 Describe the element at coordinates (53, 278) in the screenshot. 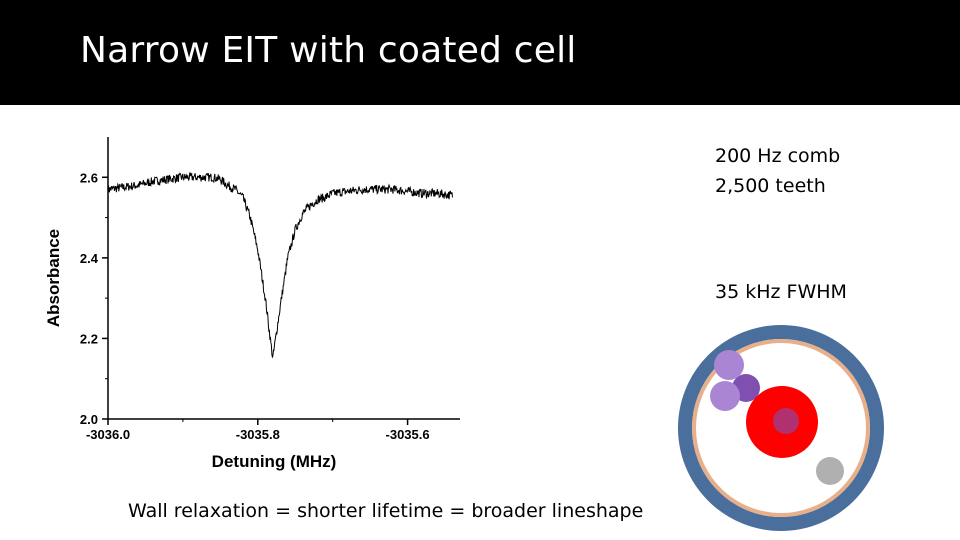

I see `y-axis-label: Absorbance` at that location.